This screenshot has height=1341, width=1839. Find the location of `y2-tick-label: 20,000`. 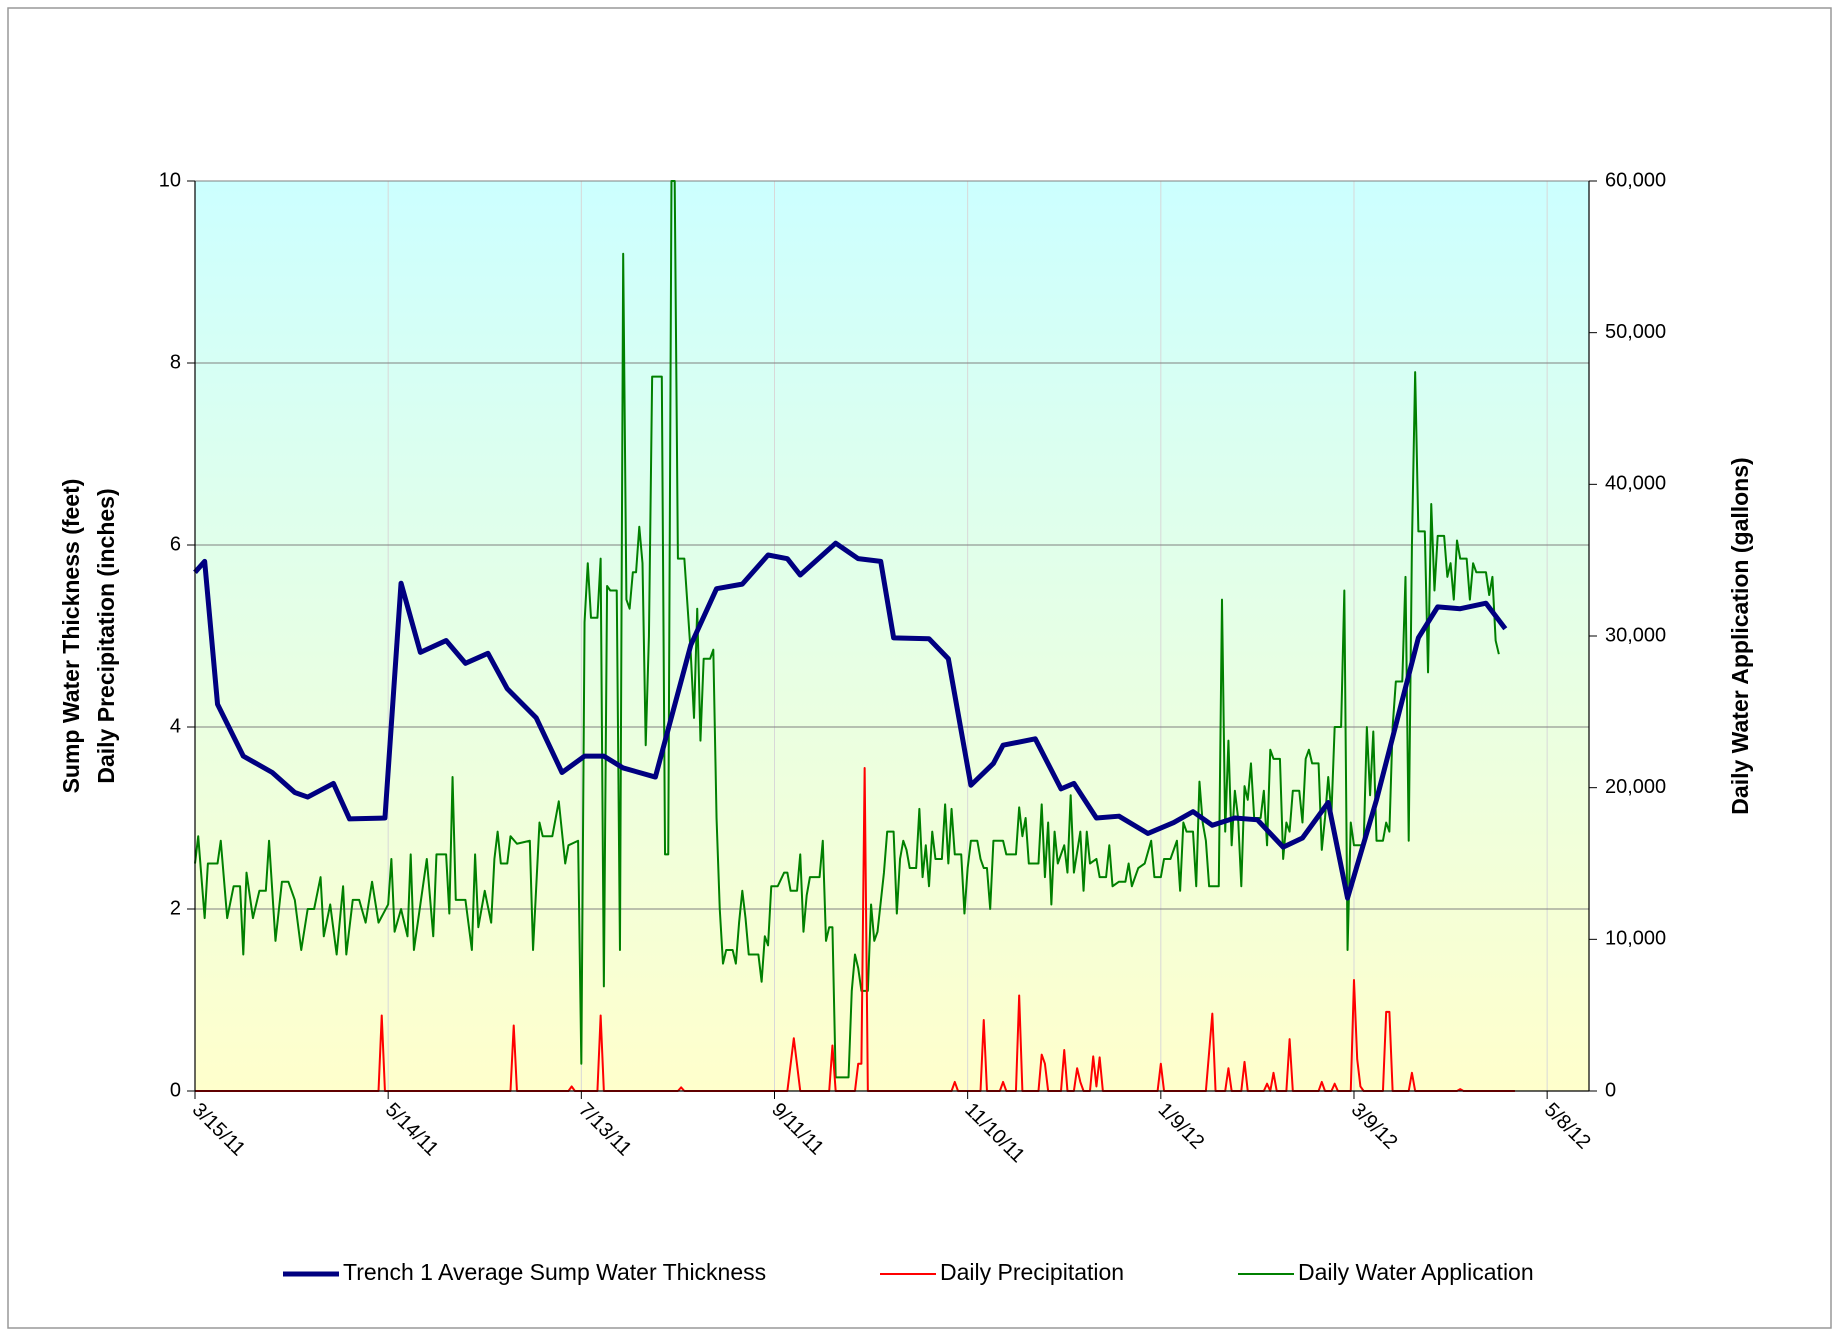

y2-tick-label: 20,000 is located at coordinates (1635, 787).